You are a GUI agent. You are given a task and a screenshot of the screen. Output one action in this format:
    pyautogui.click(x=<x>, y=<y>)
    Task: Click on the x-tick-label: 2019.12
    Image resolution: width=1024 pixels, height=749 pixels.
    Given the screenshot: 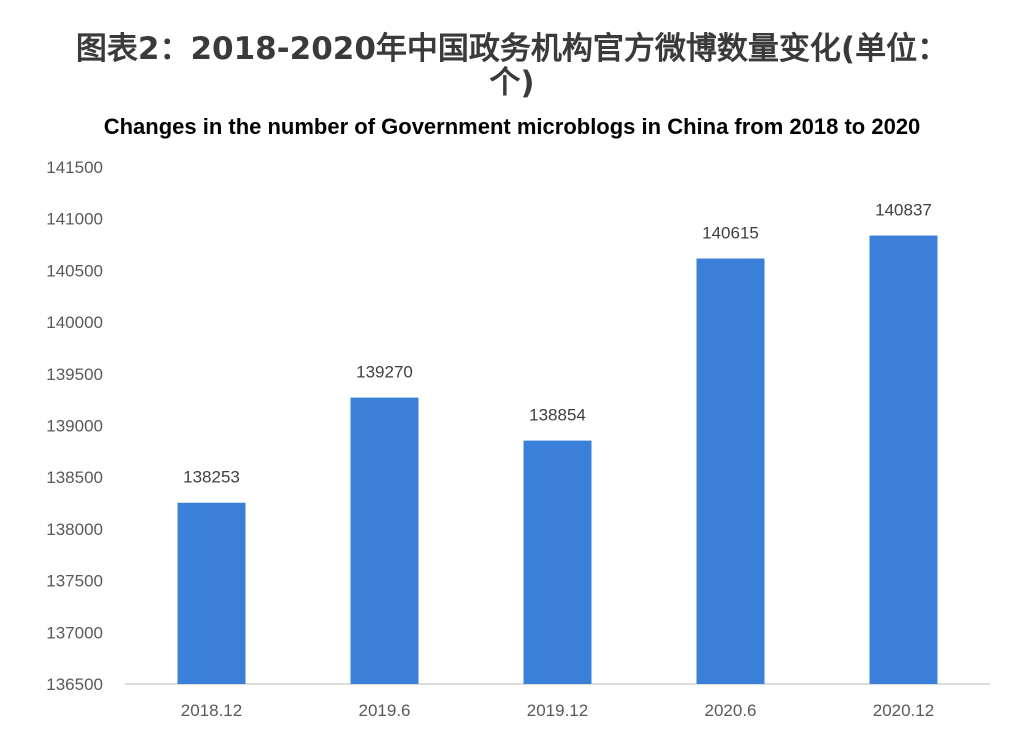 What is the action you would take?
    pyautogui.click(x=557, y=710)
    